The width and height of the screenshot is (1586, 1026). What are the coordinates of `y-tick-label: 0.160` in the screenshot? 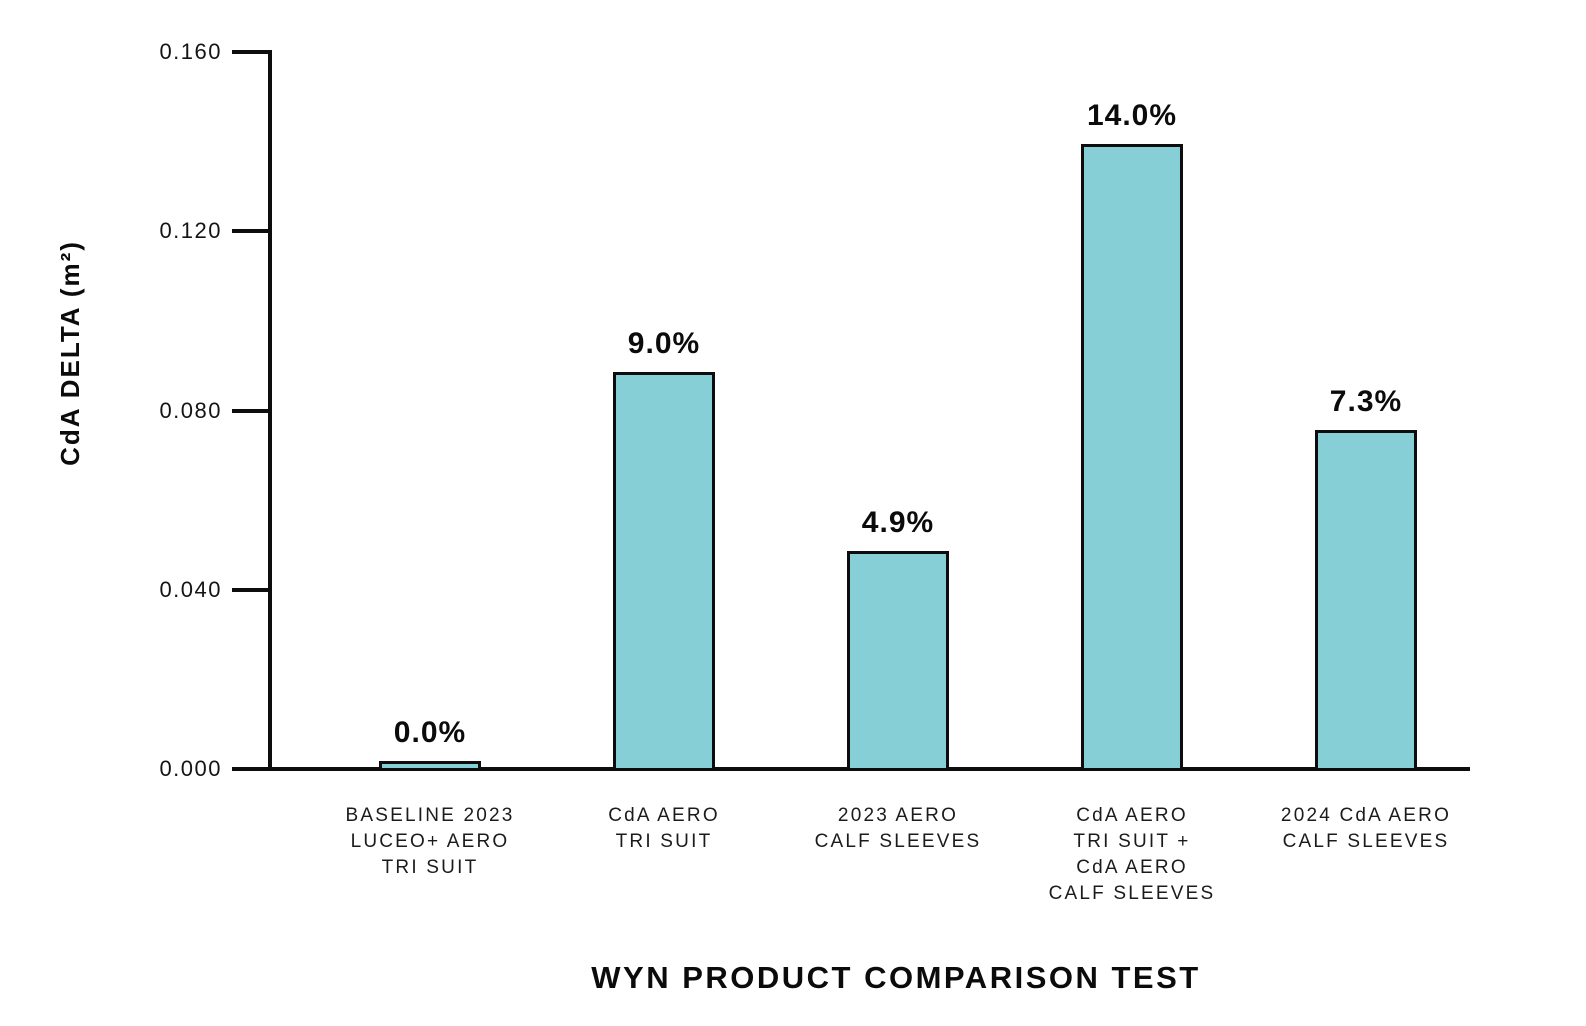 It's located at (190, 51).